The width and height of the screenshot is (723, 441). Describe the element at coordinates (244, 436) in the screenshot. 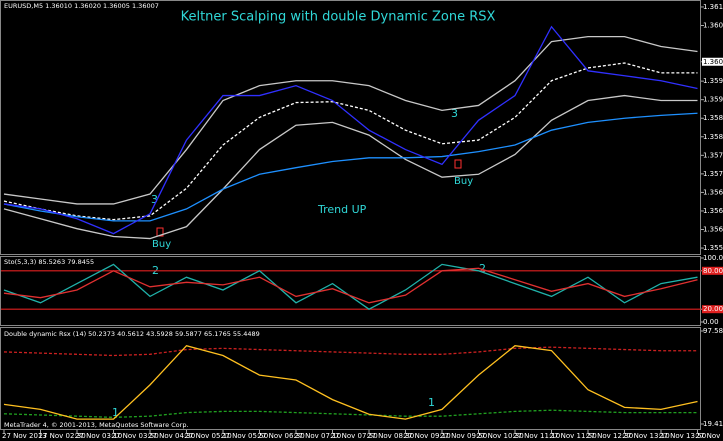

I see `x-tick-label: 27 Nov 05:50` at that location.